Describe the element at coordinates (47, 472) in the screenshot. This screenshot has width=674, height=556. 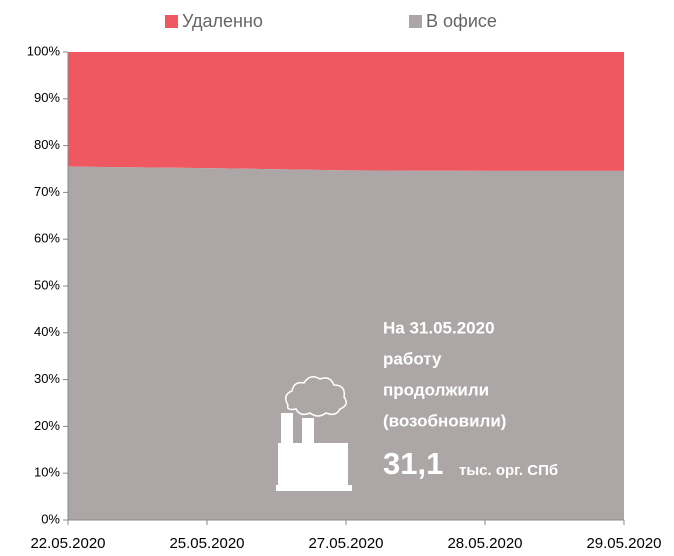
I see `y-tick-label: 10%` at that location.